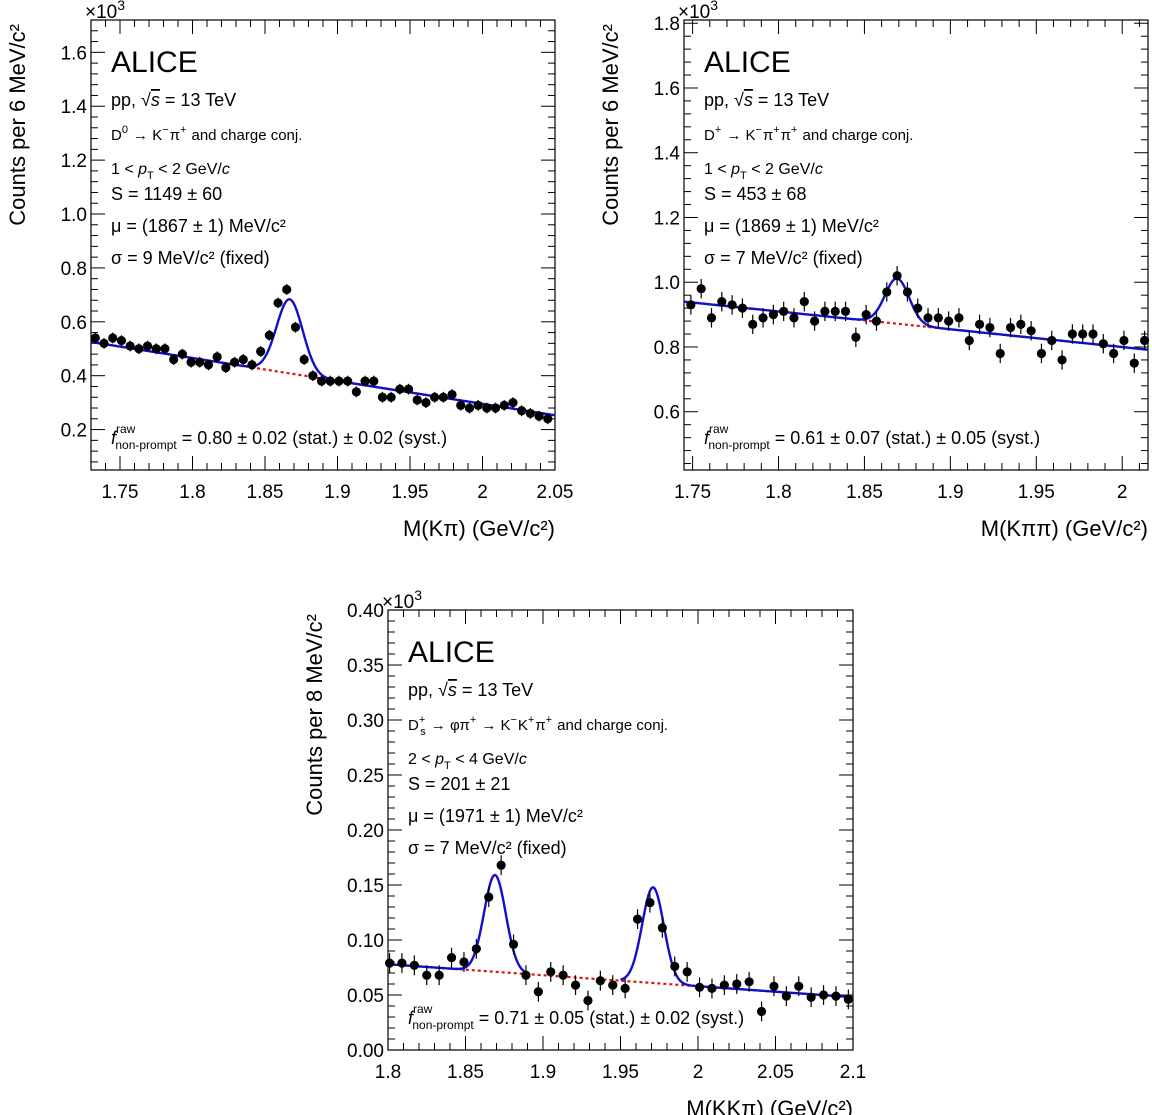  What do you see at coordinates (791, 226) in the screenshot?
I see `fit-mean: μ = (1869 ± 1) MeV/c²` at bounding box center [791, 226].